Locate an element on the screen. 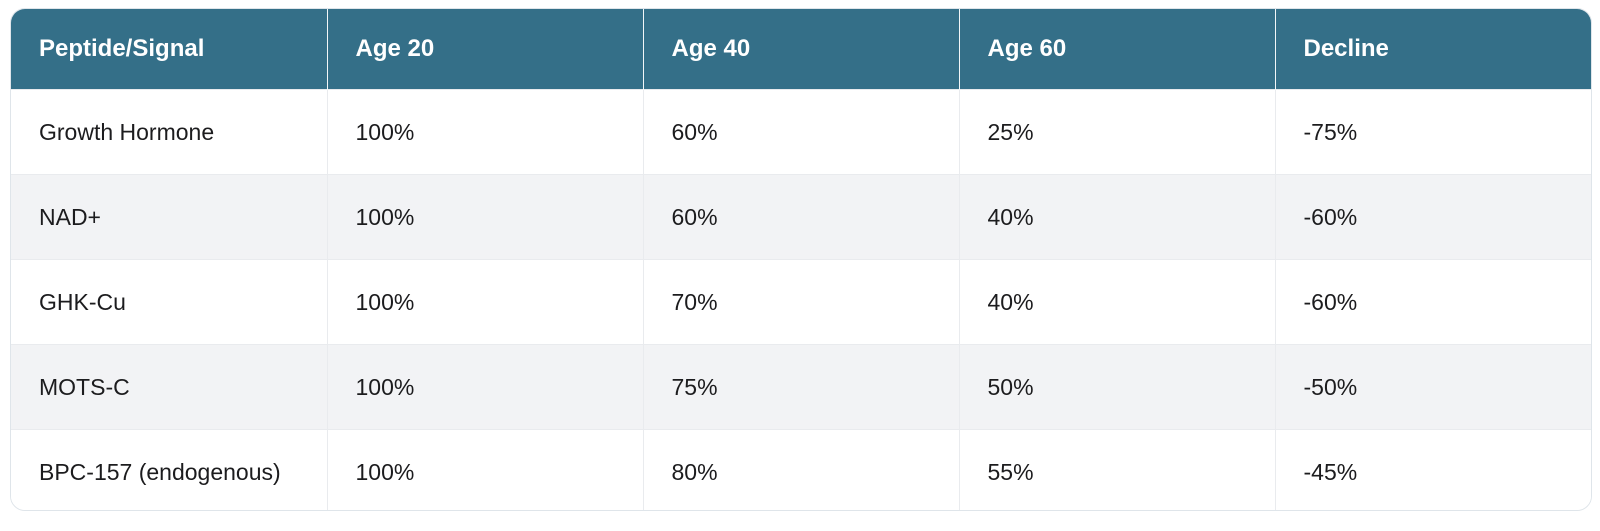  cell-peptide-name: GHK-Cu is located at coordinates (169, 302).